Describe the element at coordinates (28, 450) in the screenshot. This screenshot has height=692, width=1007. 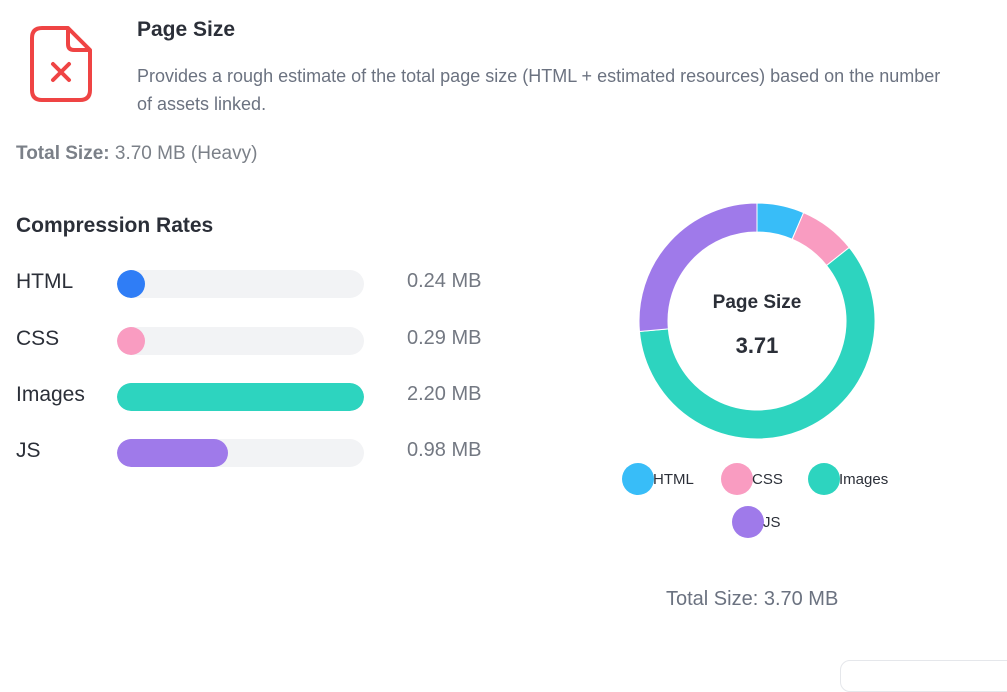
I see `resource-label: JS` at that location.